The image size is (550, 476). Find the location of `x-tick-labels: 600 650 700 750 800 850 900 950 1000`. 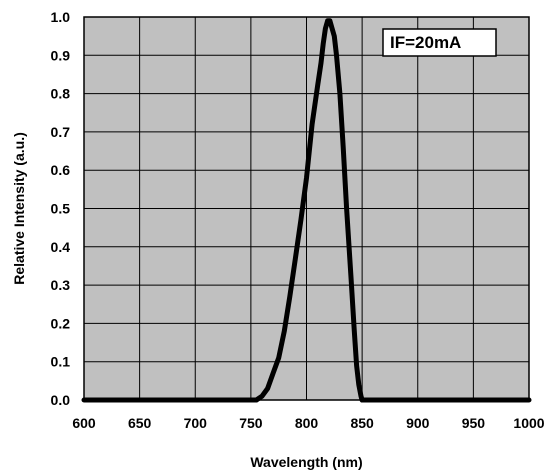

x-tick-labels: 600 650 700 750 800 850 900 950 1000 is located at coordinates (308, 423).